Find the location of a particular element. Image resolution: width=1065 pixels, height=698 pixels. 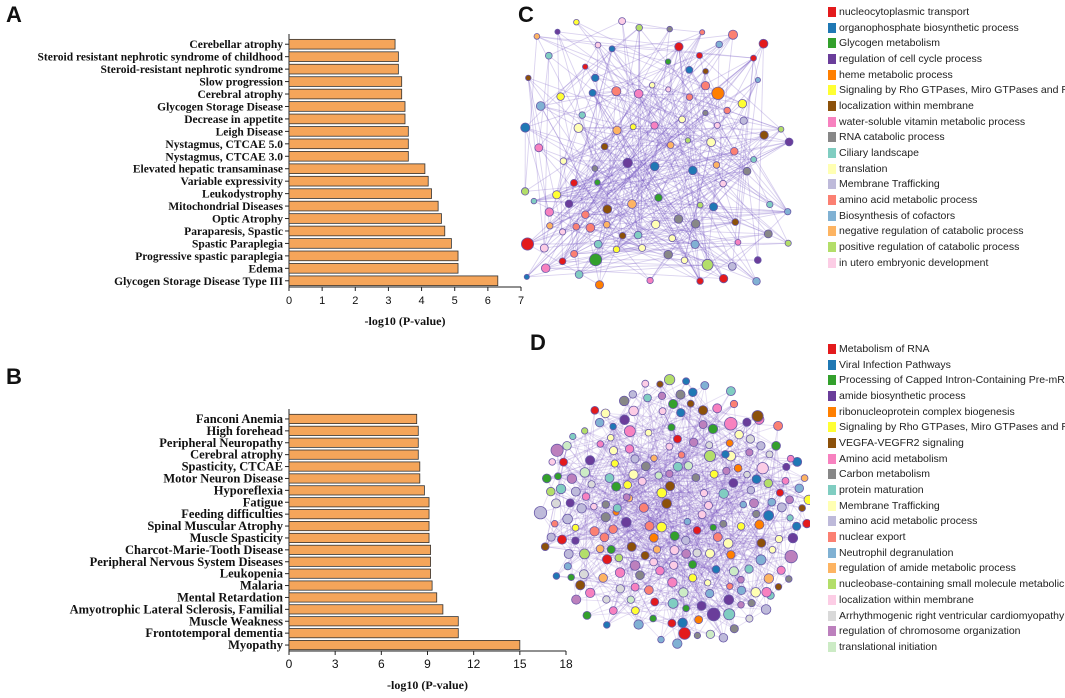

chart-b-category-label: Muscle Weakness is located at coordinates (236, 621).